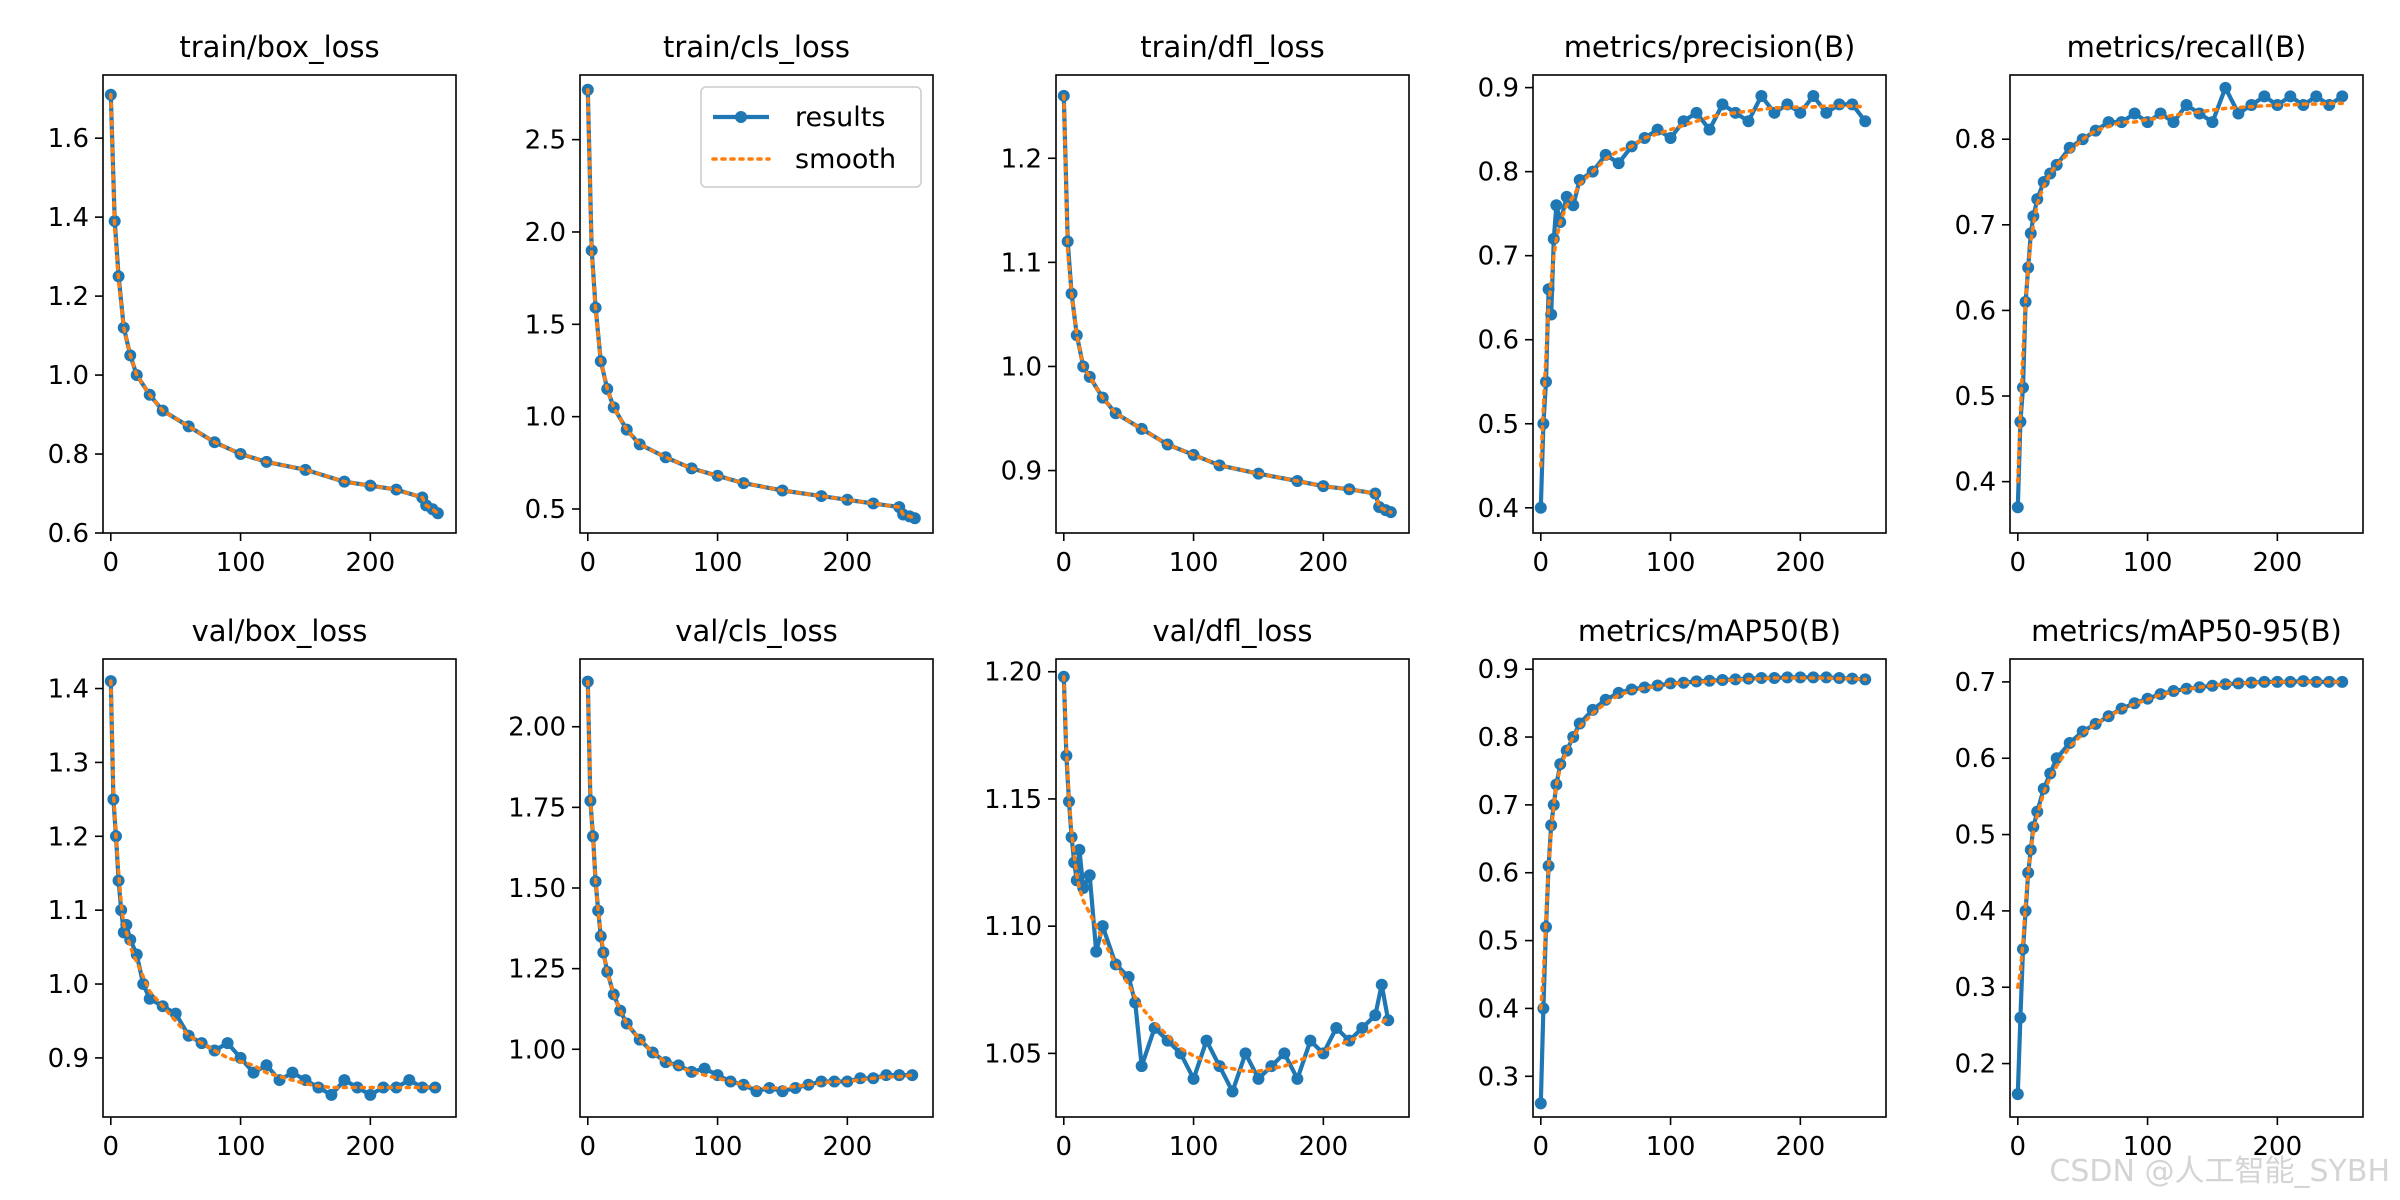  I want to click on y-tick-label: 1.6, so click(68, 139).